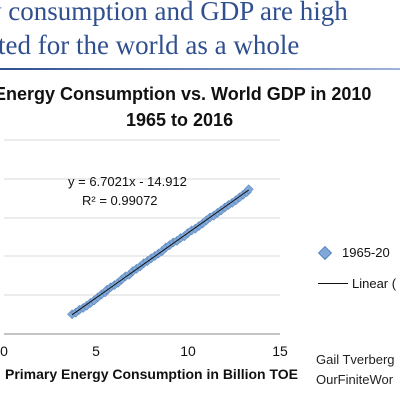 The height and width of the screenshot is (400, 400). Describe the element at coordinates (333, 283) in the screenshot. I see `legend-line-marker` at that location.